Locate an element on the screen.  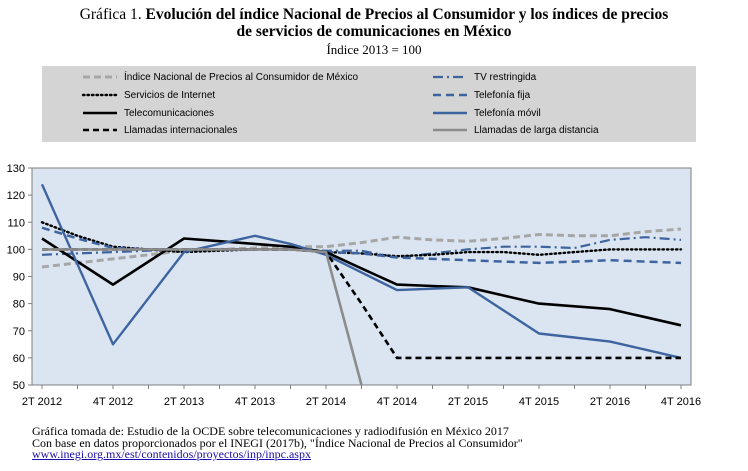
legend-label: Telecomunicaciones is located at coordinates (169, 113).